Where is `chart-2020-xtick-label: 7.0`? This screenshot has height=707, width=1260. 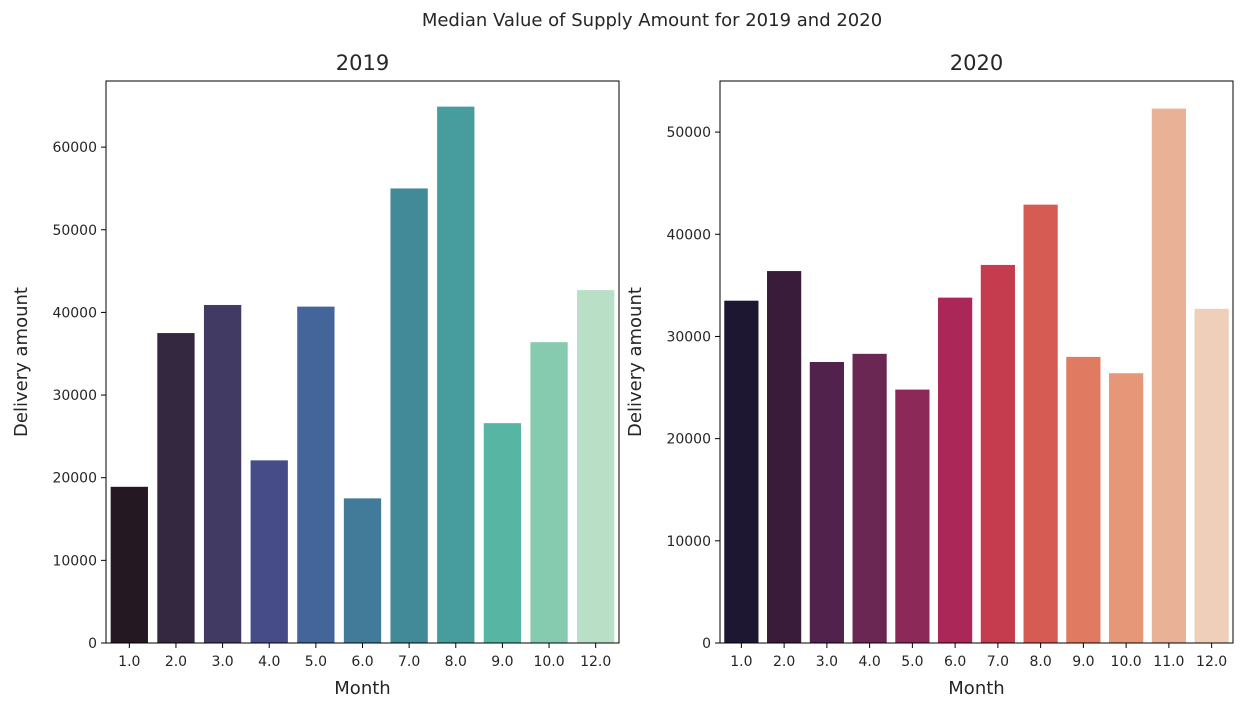 chart-2020-xtick-label: 7.0 is located at coordinates (998, 662).